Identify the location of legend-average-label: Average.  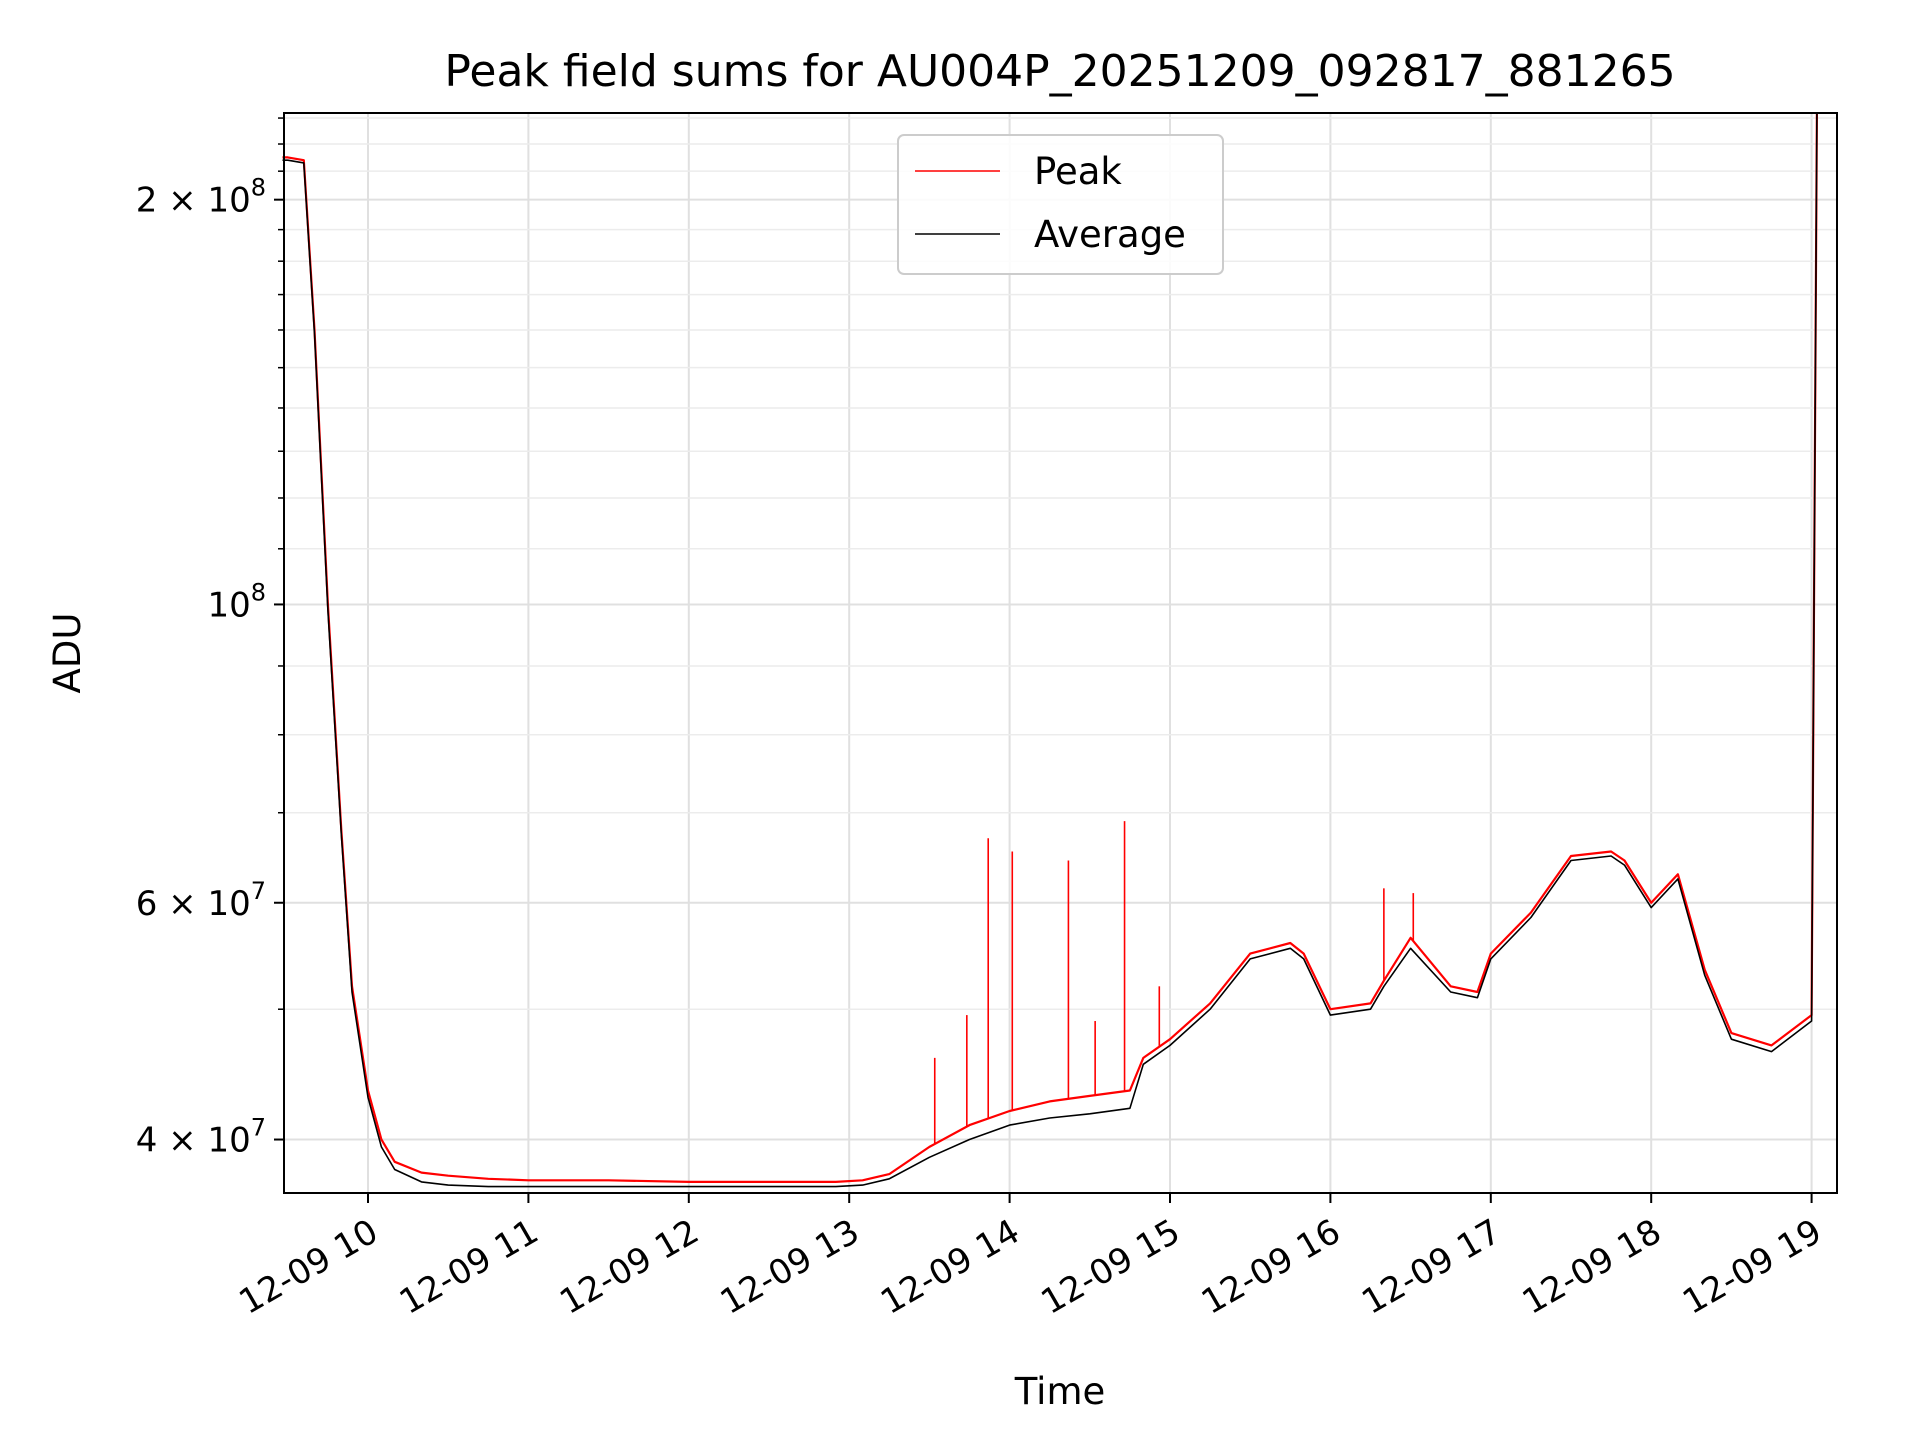
(1110, 234).